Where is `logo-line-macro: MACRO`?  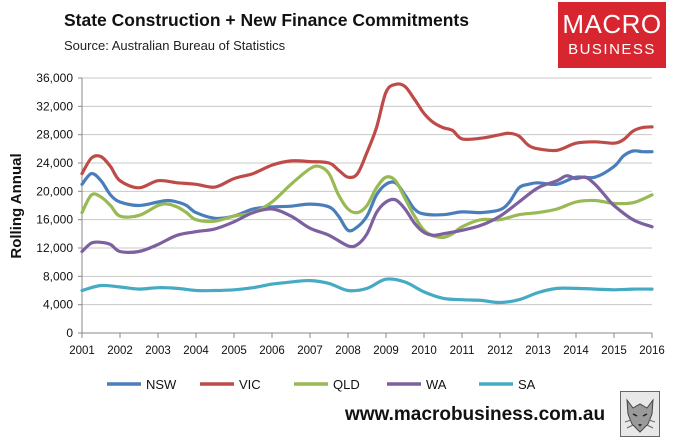
logo-line-macro: MACRO is located at coordinates (612, 24).